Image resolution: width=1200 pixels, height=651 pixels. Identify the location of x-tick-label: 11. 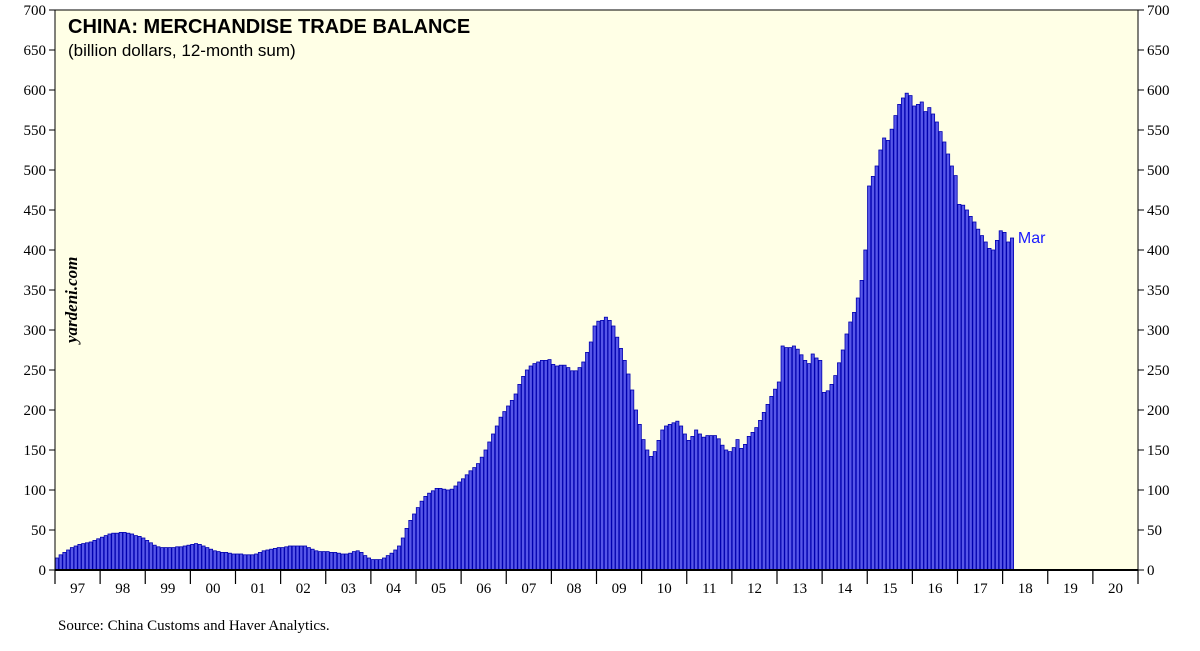
(709, 589).